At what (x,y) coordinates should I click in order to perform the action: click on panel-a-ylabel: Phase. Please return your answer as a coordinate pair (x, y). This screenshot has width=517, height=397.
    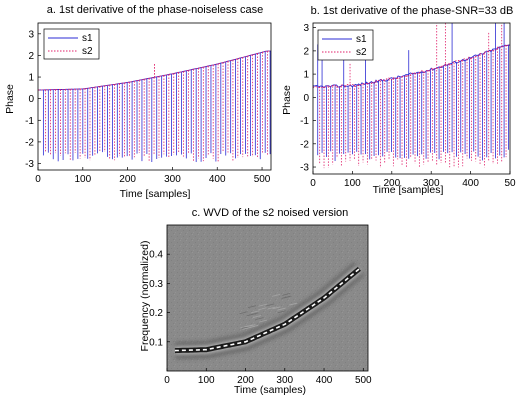
    Looking at the image, I should click on (10, 99).